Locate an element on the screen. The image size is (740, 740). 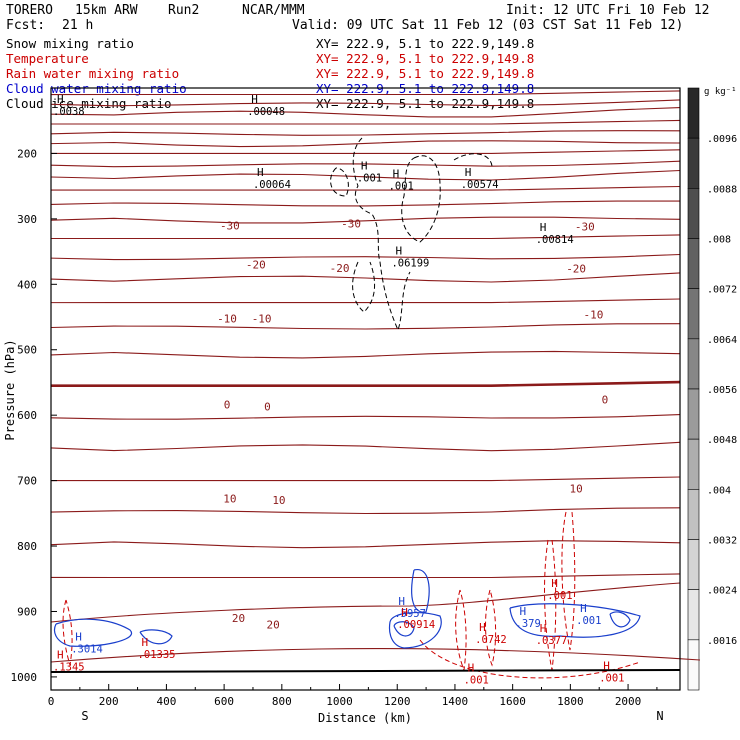
maximum-label: .00914 is located at coordinates (416, 625).